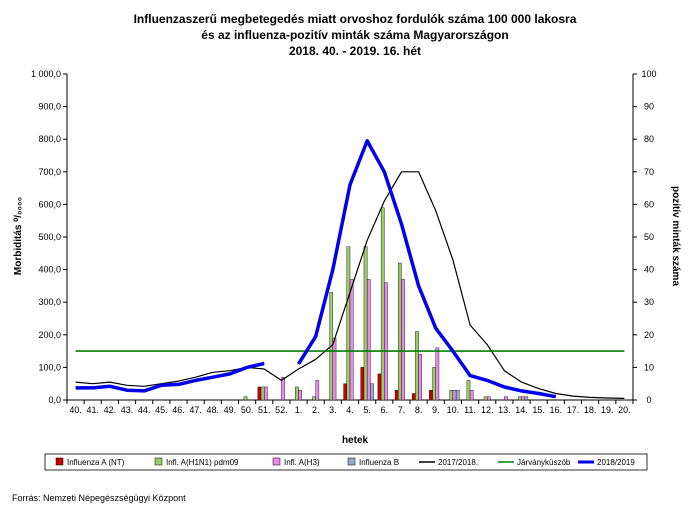 Image resolution: width=700 pixels, height=512 pixels. I want to click on x-tick-label: 43., so click(127, 410).